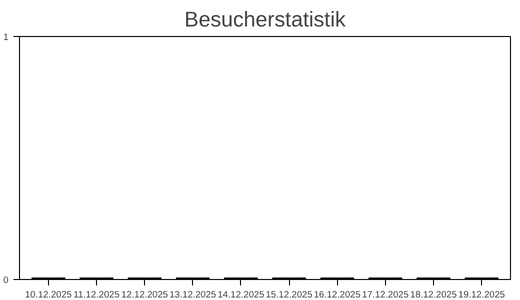 The height and width of the screenshot is (300, 520). I want to click on chart-title: Besucherstatistik, so click(265, 20).